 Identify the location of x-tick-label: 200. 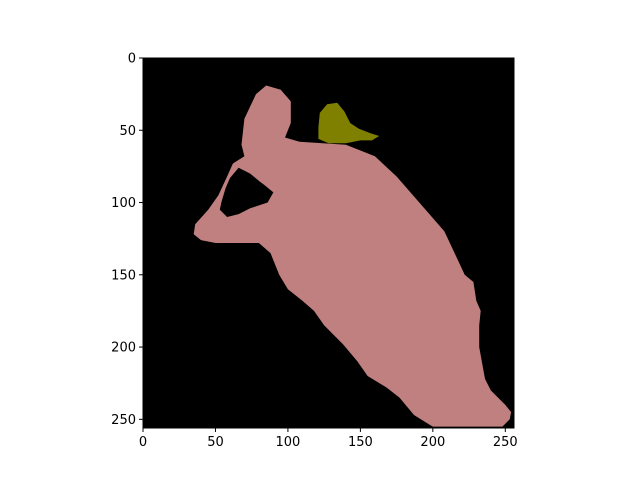
(432, 442).